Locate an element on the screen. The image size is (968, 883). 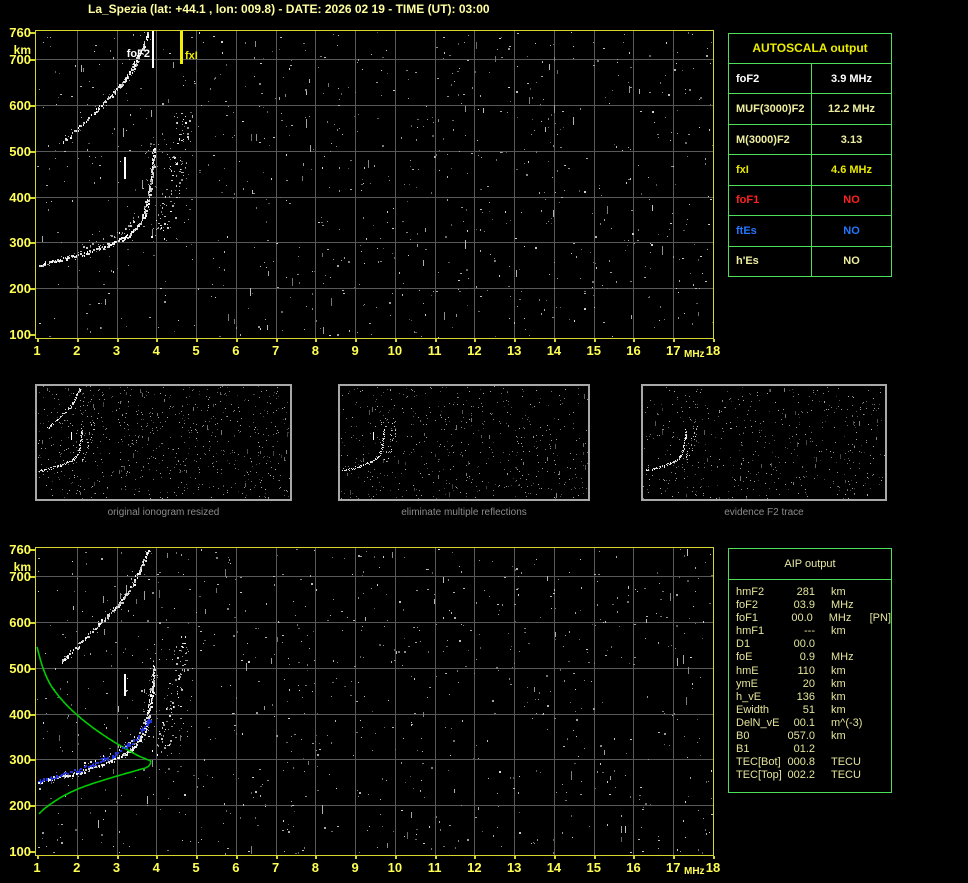
aip-row: h_vE 136 km is located at coordinates (813, 697).